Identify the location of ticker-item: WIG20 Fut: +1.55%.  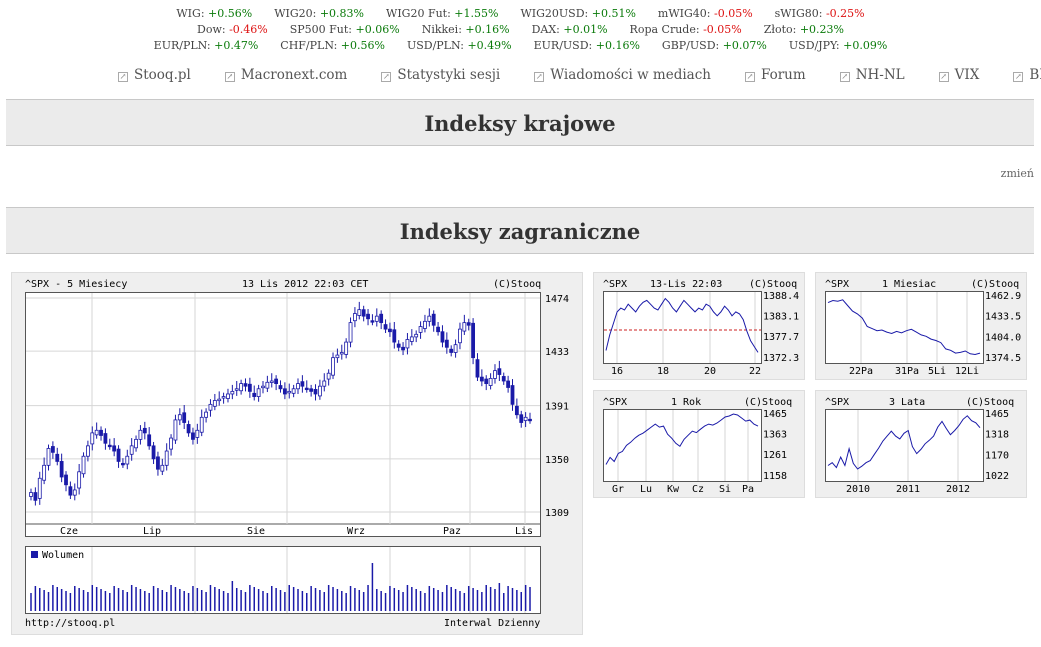
(442, 13).